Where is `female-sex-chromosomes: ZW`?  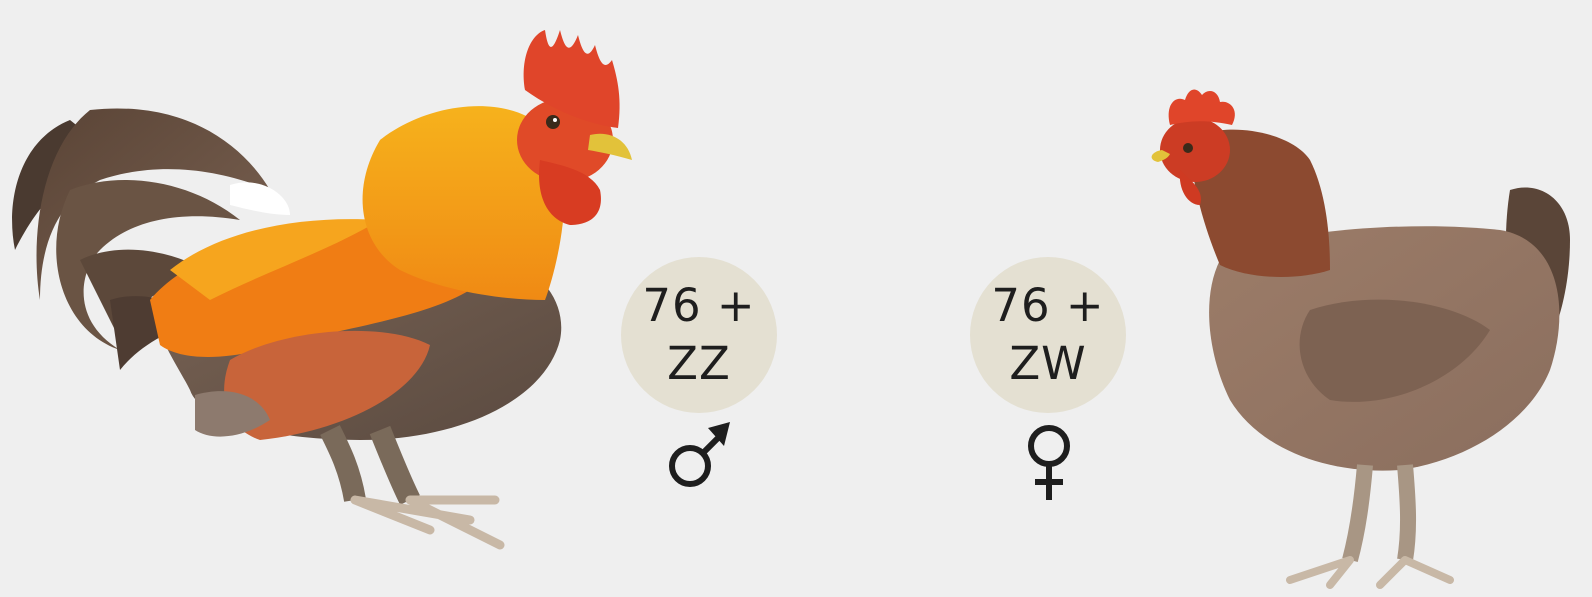
female-sex-chromosomes: ZW is located at coordinates (1048, 363).